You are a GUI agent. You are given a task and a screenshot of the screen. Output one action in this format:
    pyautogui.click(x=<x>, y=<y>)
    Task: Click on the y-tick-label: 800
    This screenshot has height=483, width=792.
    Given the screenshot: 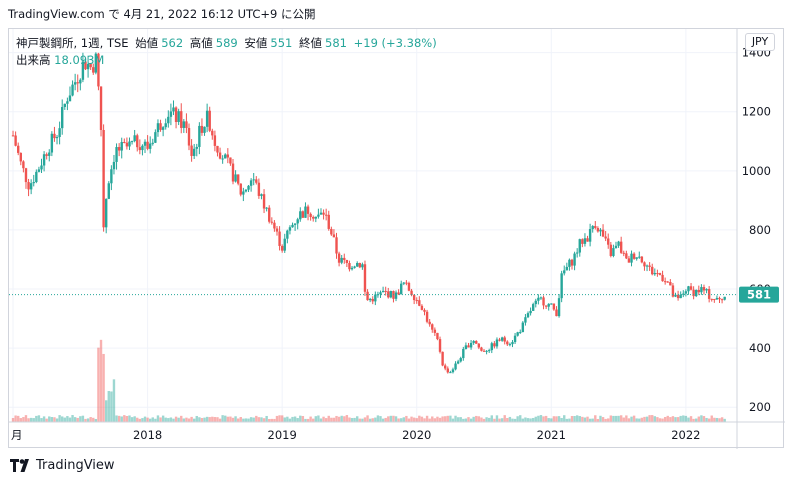 What is the action you would take?
    pyautogui.click(x=760, y=230)
    